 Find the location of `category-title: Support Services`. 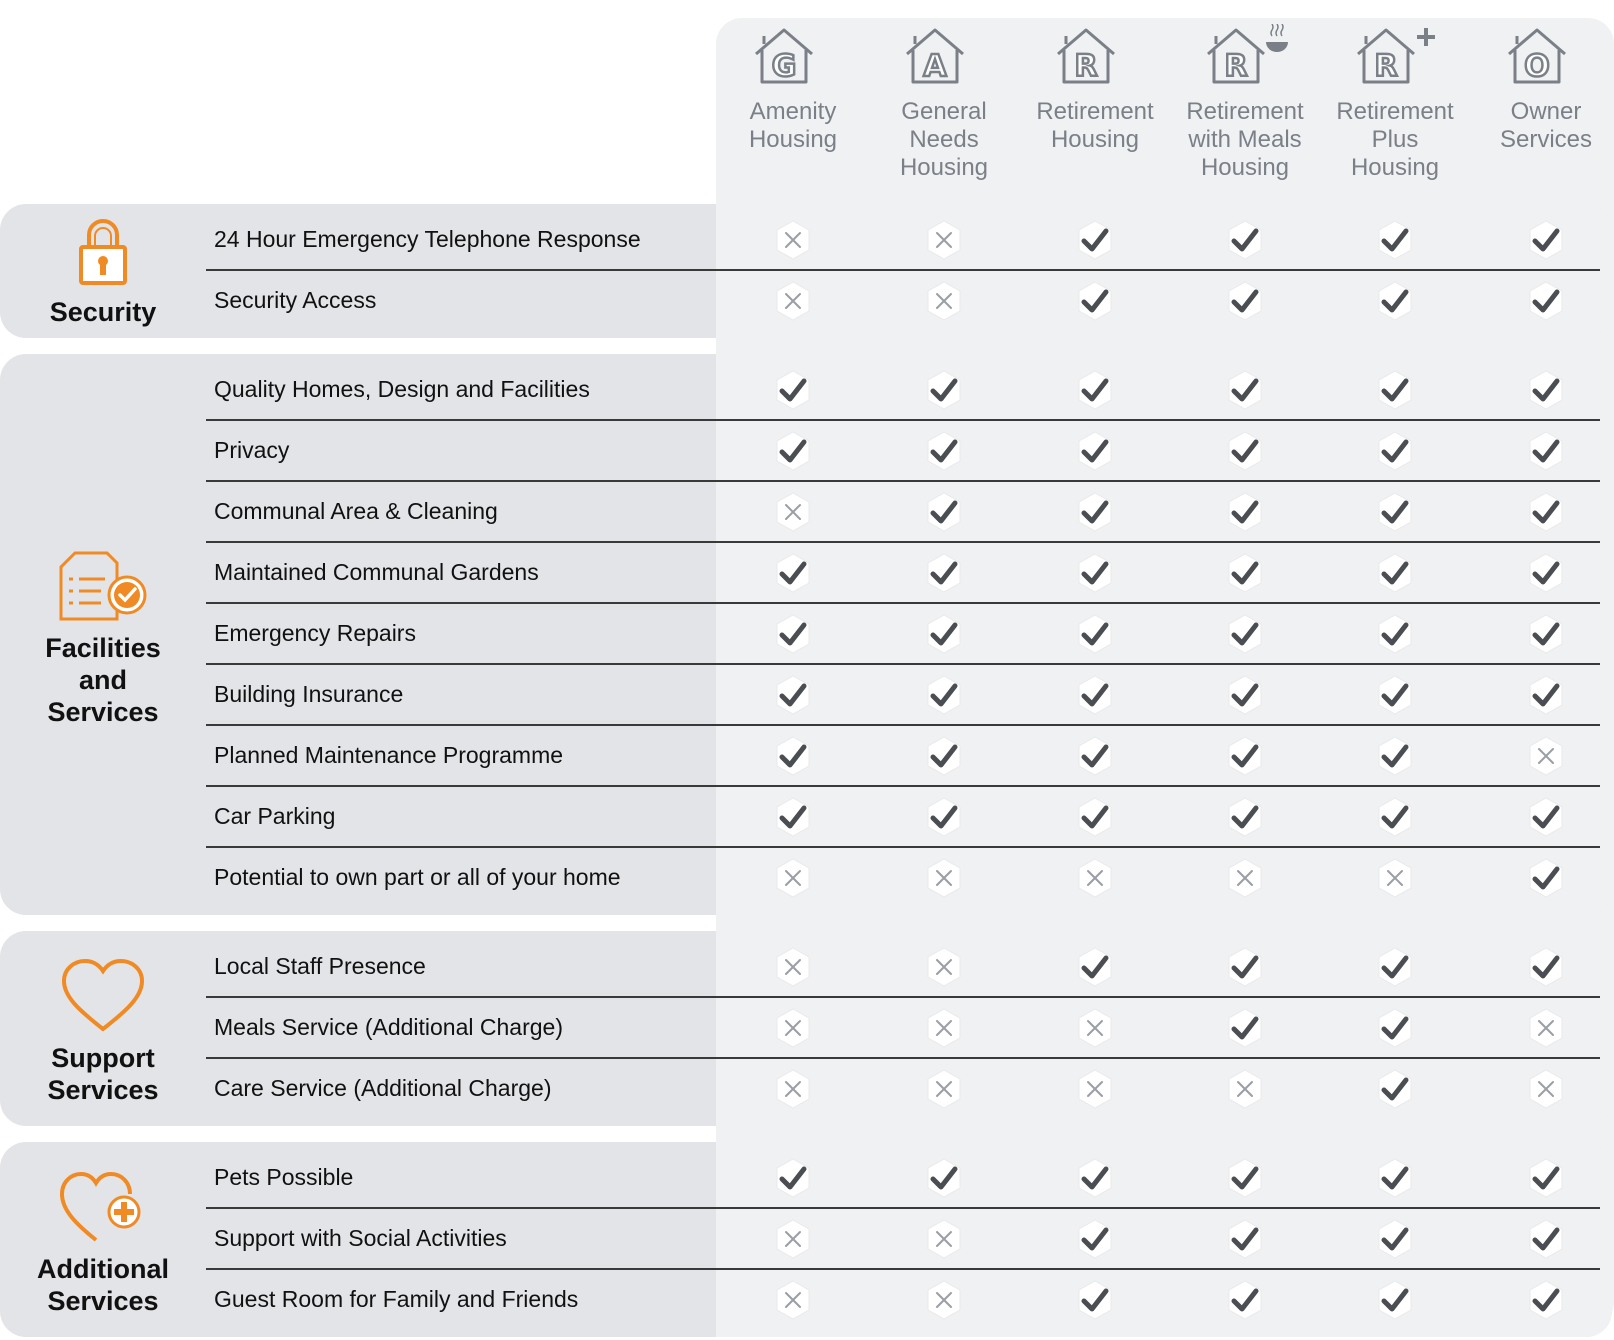

category-title: Support Services is located at coordinates (103, 1073).